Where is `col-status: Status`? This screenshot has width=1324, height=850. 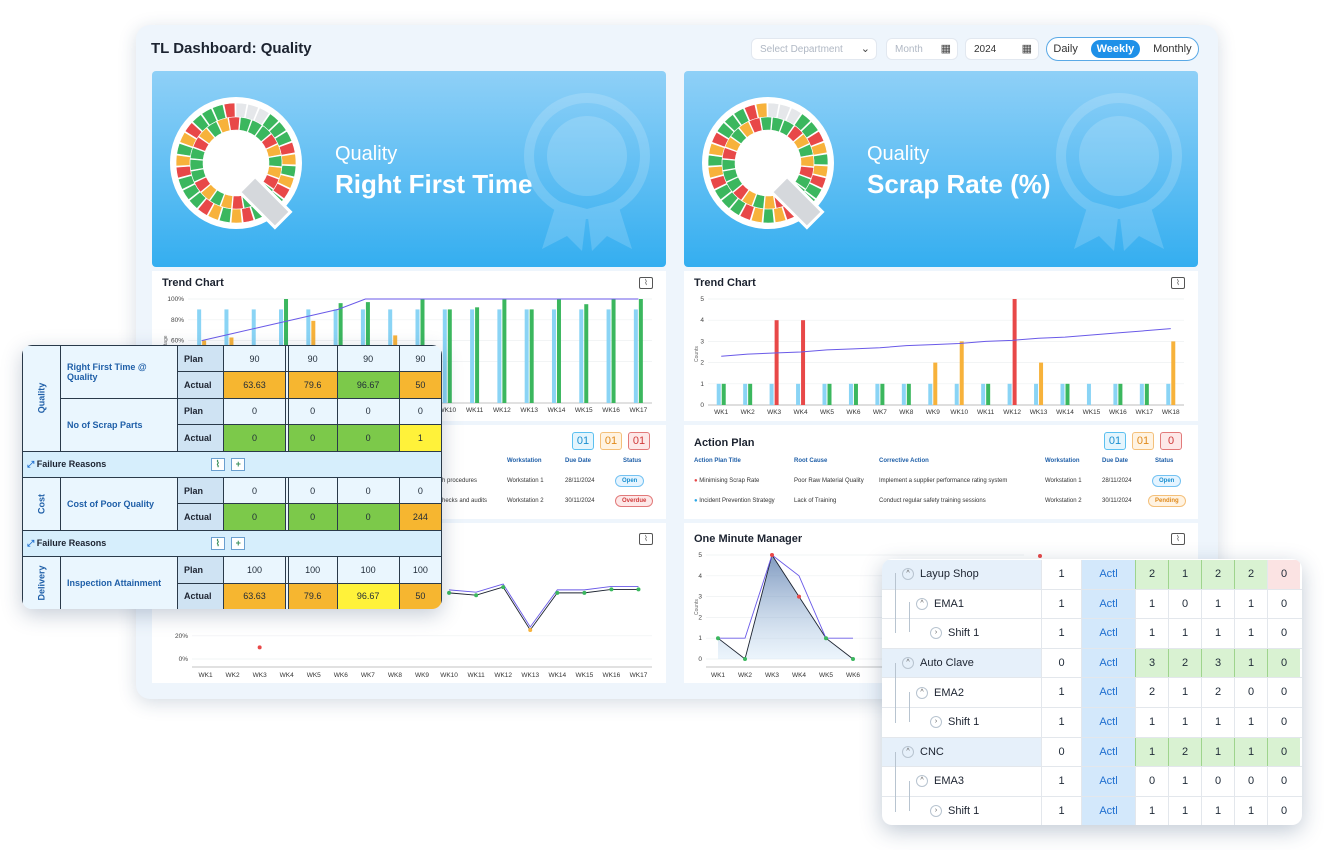
col-status: Status is located at coordinates (1164, 461).